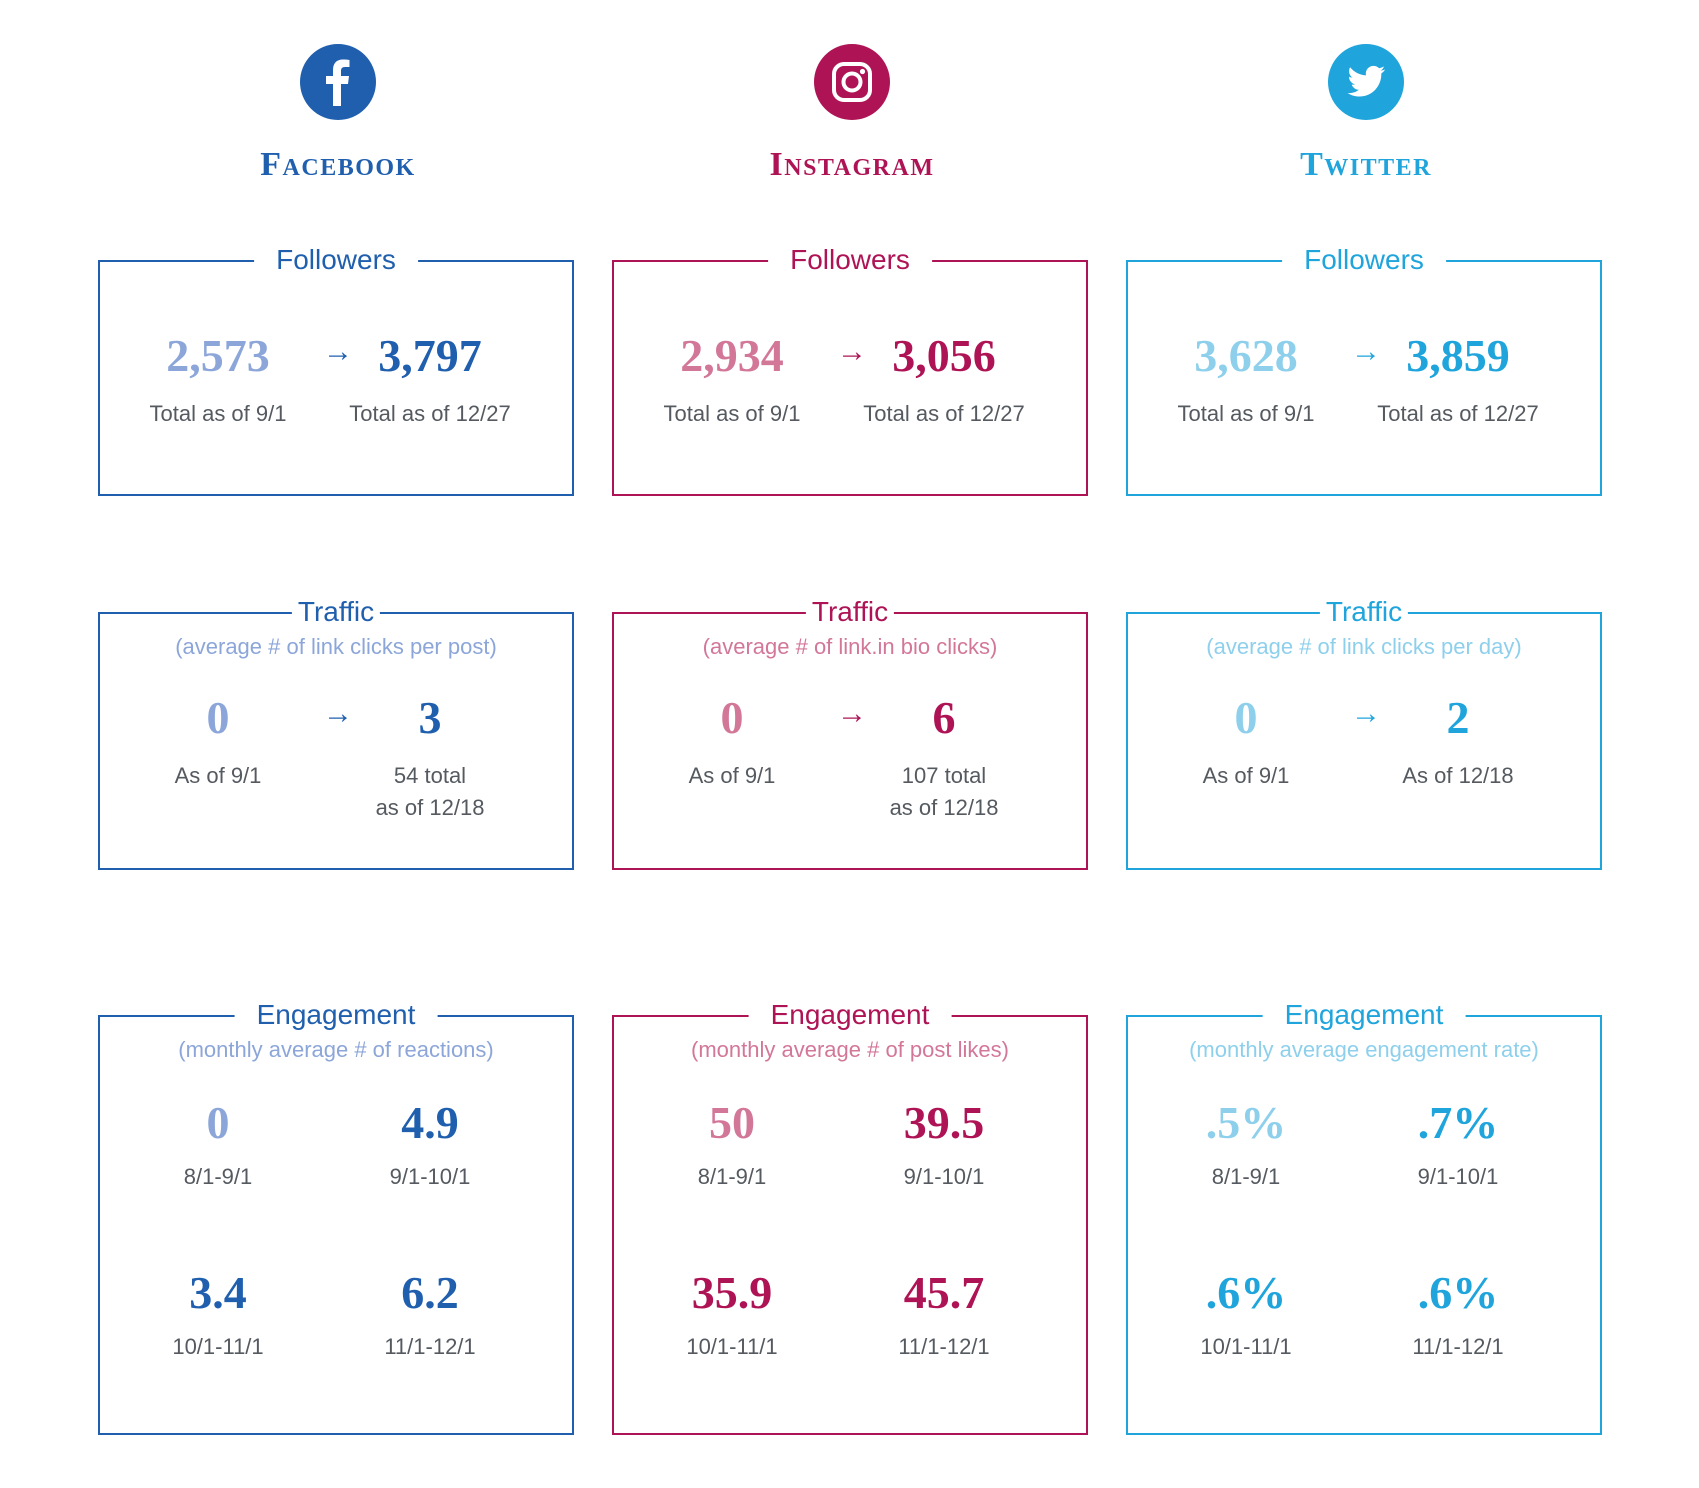 This screenshot has width=1699, height=1488. I want to click on engagement-stat: .5% 8/1-9/1, so click(1246, 1145).